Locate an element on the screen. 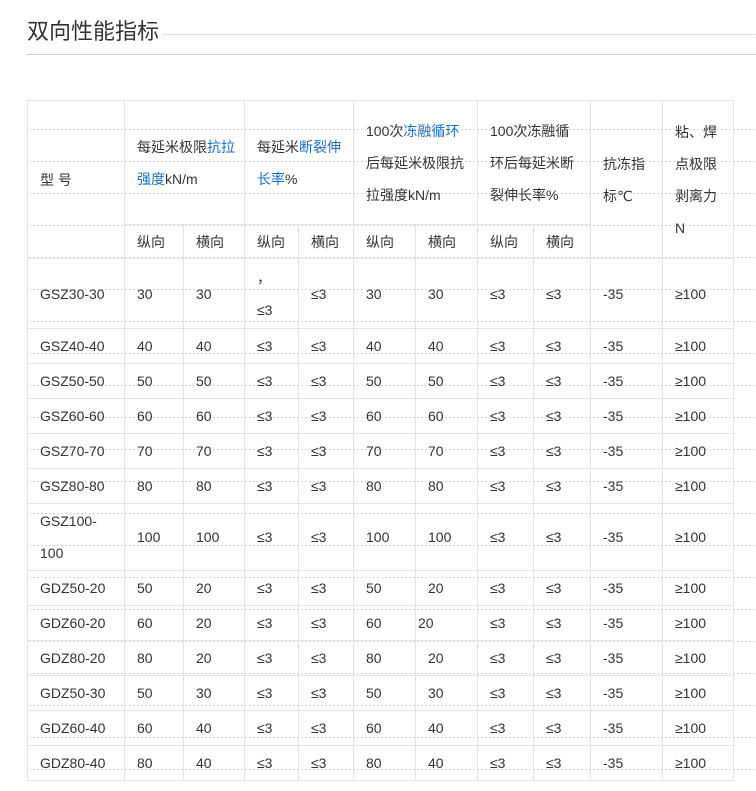  model-cell: GSZ100-100 is located at coordinates (76, 537).